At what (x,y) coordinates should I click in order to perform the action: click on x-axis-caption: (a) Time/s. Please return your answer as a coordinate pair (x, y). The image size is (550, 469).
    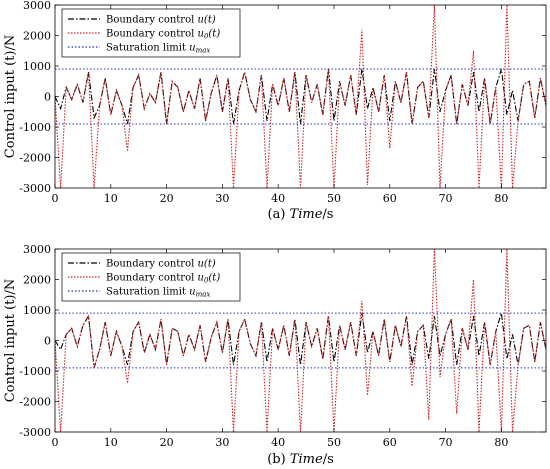
    Looking at the image, I should click on (301, 214).